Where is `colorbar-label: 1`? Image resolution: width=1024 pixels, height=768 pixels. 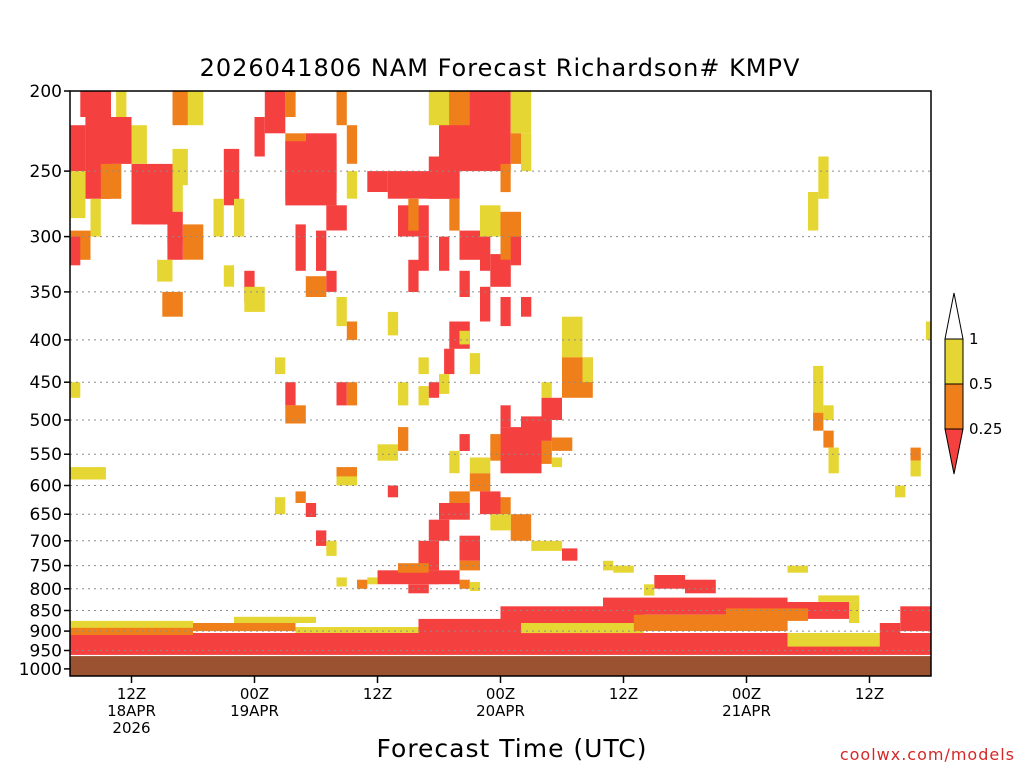 colorbar-label: 1 is located at coordinates (974, 339).